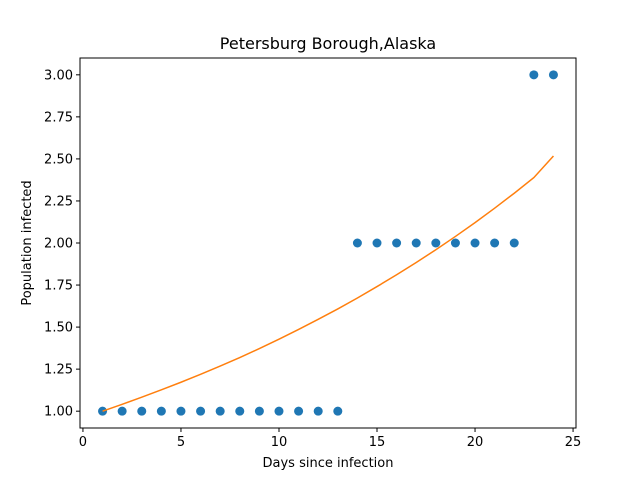  I want to click on x-tick-label: 20, so click(475, 442).